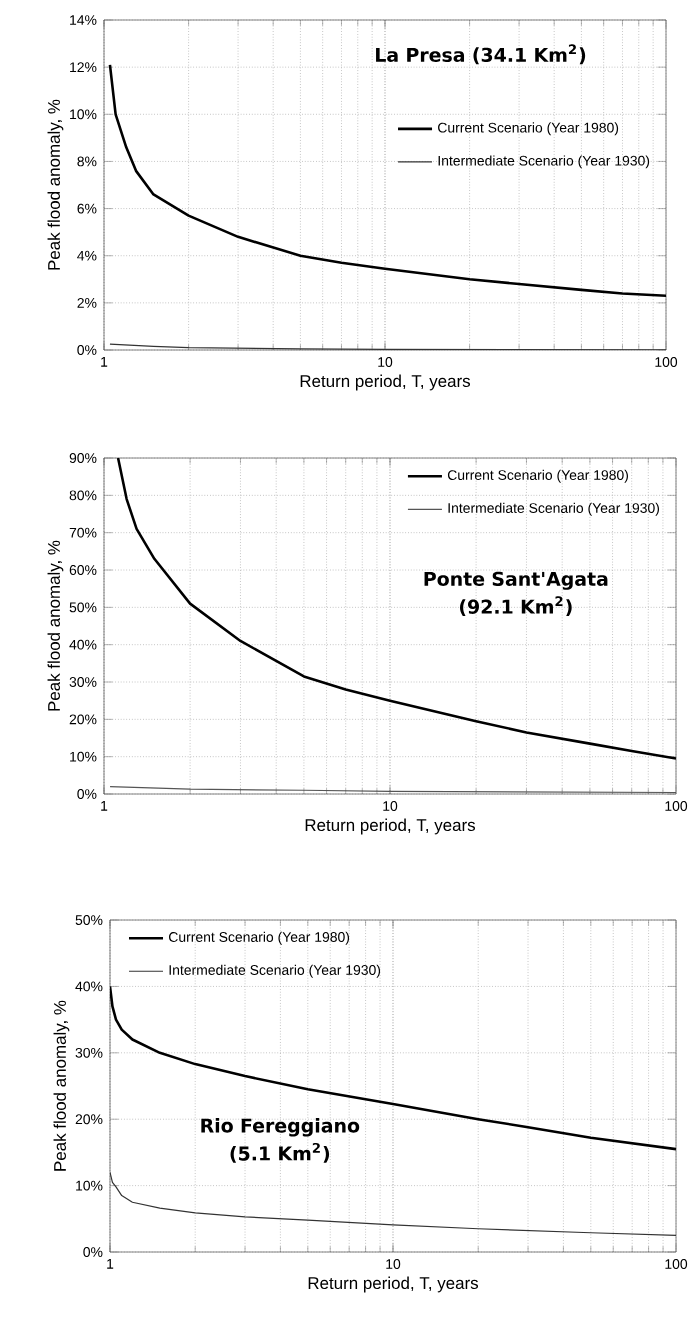 Image resolution: width=698 pixels, height=1324 pixels. What do you see at coordinates (516, 594) in the screenshot?
I see `text: Ponte Sant'Agata (92.1 Km$^{2}$)` at bounding box center [516, 594].